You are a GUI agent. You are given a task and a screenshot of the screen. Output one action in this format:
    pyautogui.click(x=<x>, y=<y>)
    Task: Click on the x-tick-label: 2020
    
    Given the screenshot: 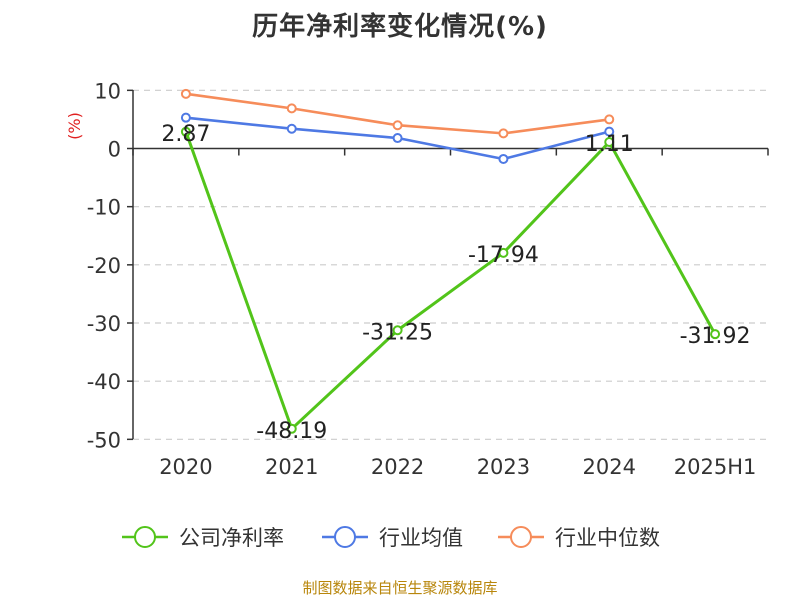 What is the action you would take?
    pyautogui.click(x=185, y=467)
    